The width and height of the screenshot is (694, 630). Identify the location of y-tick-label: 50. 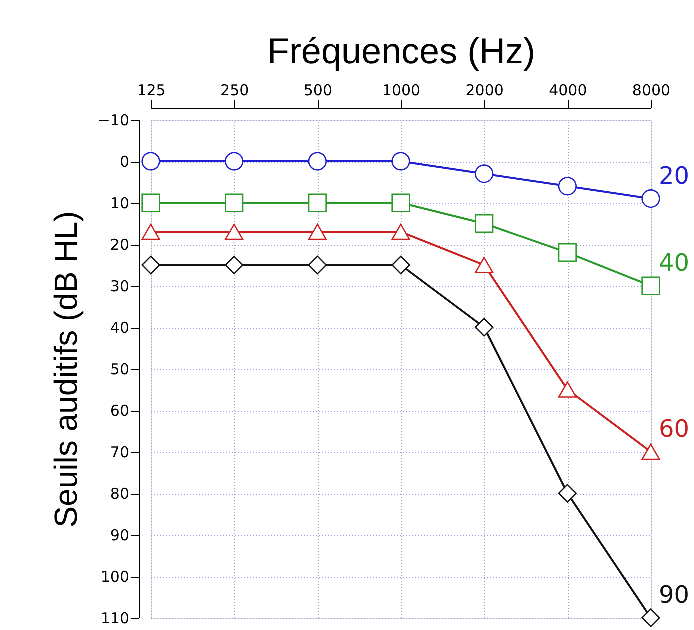
(120, 369).